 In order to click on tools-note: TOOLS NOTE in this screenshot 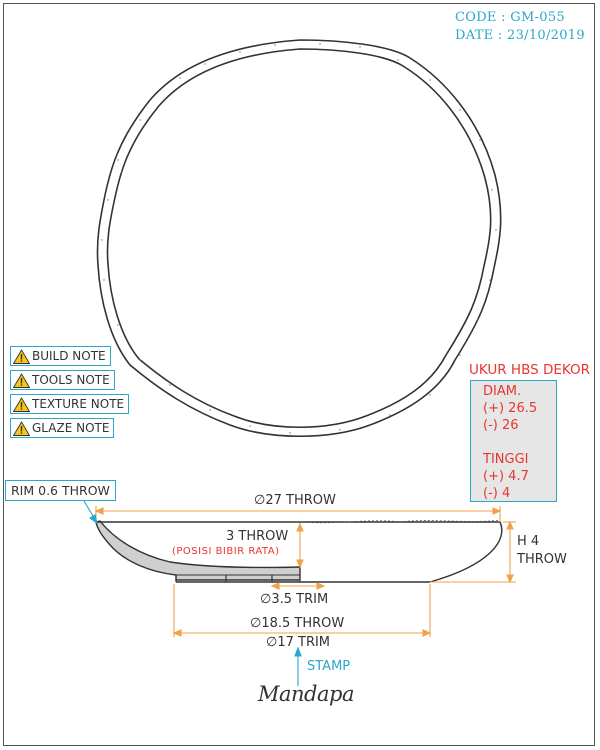, I will do `click(62, 380)`.